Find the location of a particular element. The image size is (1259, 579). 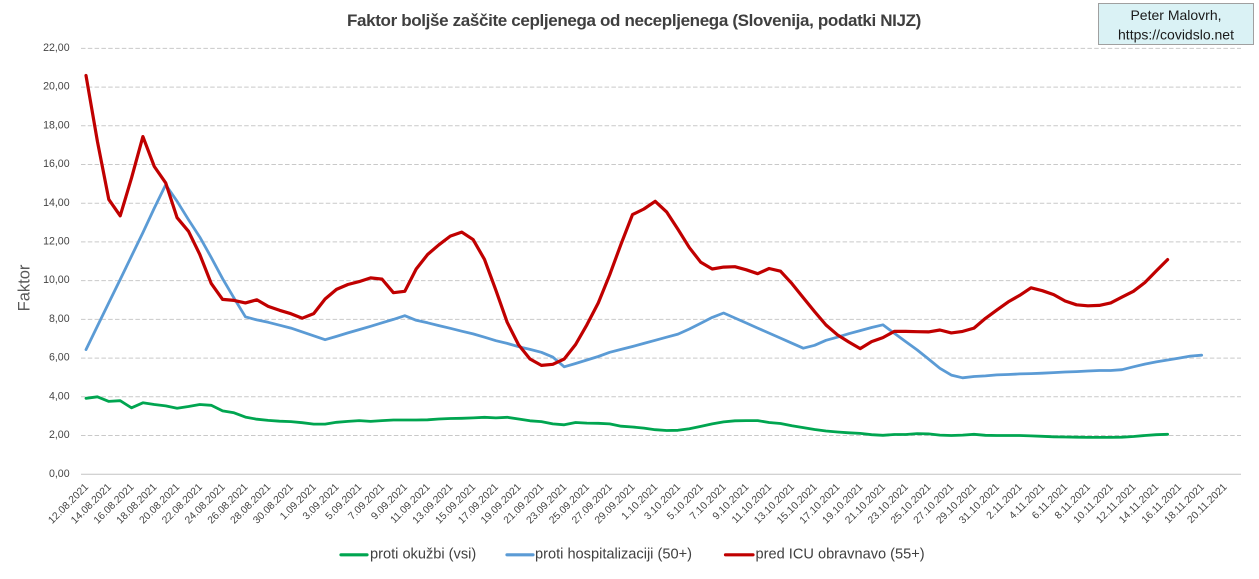

svg-text: 6,00 is located at coordinates (59, 358).